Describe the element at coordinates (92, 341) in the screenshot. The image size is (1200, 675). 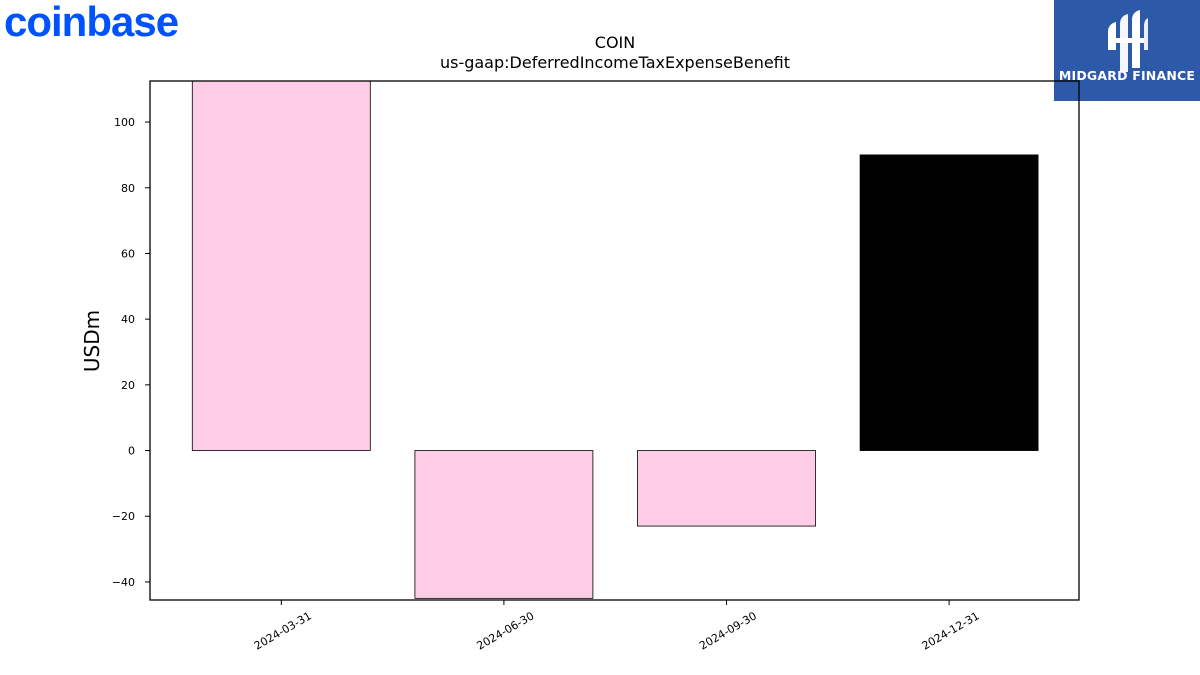
I see `y-axis-label: USDm` at that location.